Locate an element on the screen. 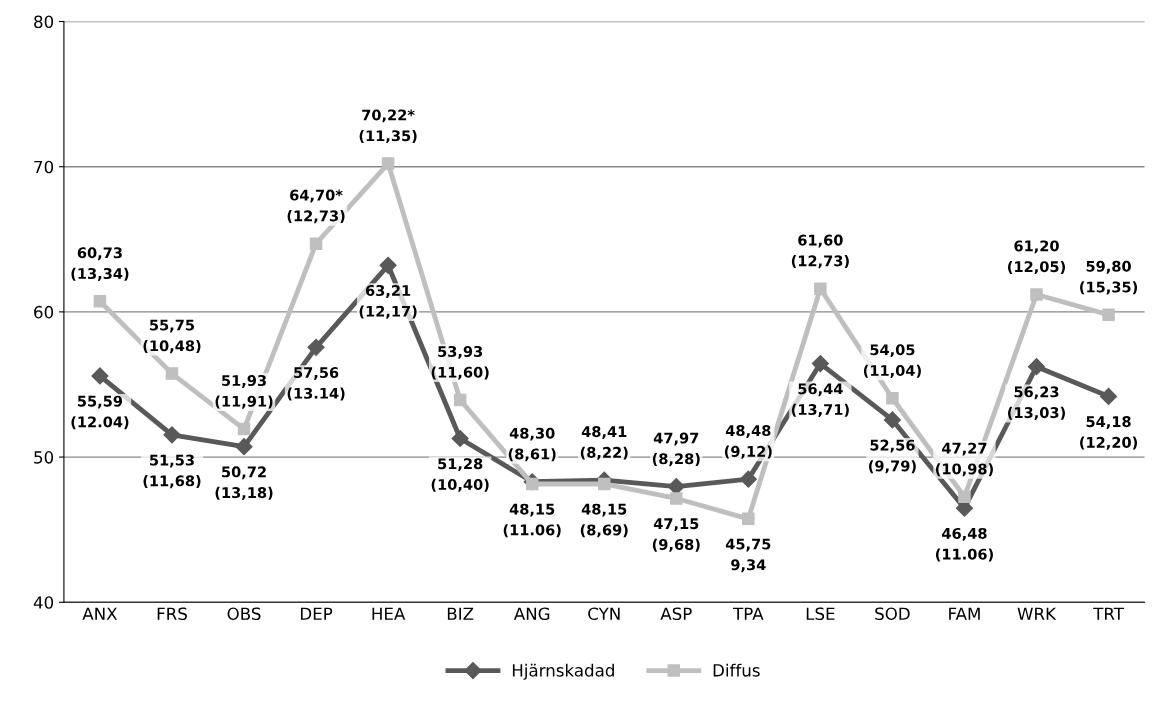 The height and width of the screenshot is (717, 1162). x-tick-label: CYN is located at coordinates (604, 614).